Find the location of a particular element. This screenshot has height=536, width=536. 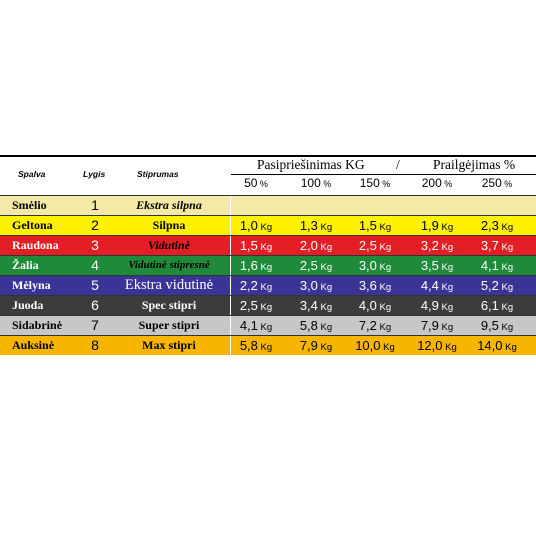

row-color-band: Geltona 2 Silpna is located at coordinates (115, 225).